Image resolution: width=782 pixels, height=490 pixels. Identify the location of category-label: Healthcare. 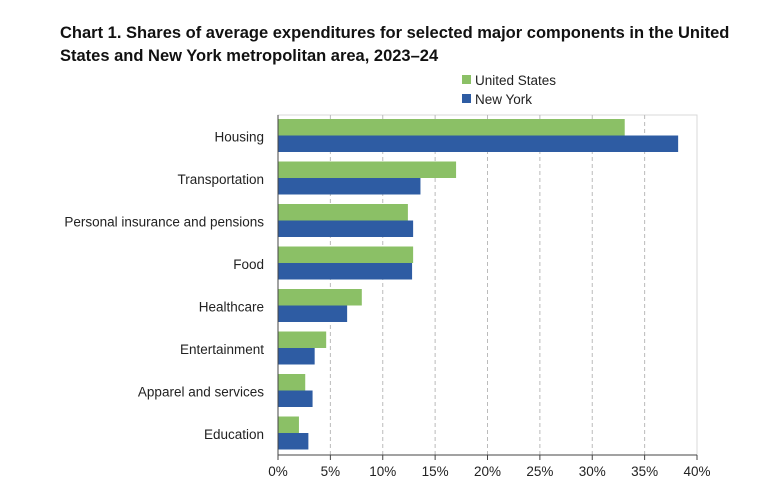
(231, 306).